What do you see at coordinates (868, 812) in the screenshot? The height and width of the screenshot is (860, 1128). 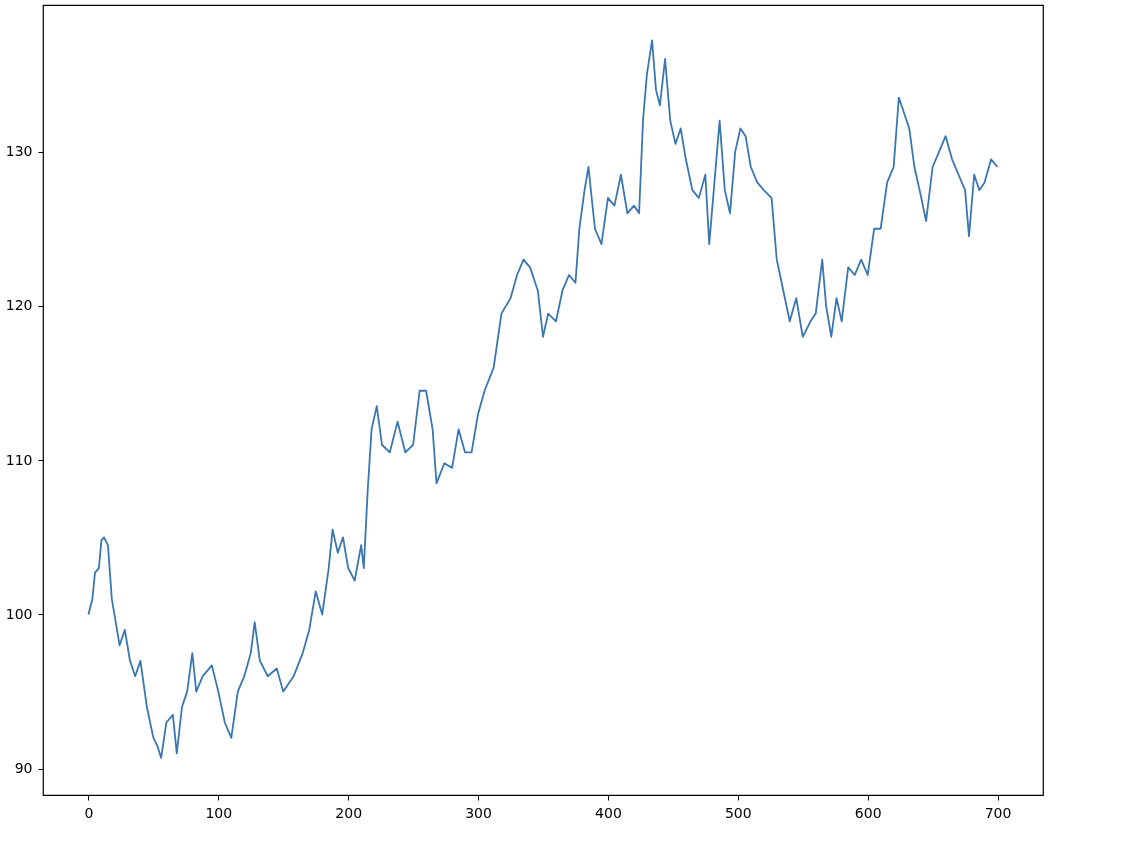 I see `x-tick-label: 600` at bounding box center [868, 812].